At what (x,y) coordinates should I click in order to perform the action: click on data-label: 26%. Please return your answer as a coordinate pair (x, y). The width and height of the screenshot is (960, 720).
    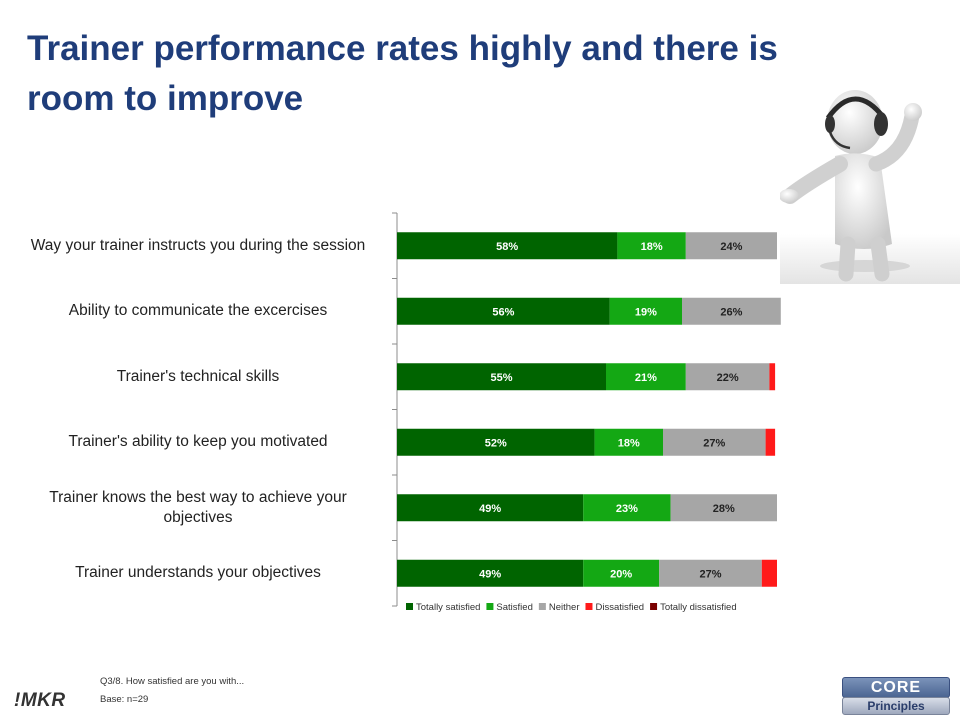
    Looking at the image, I should click on (731, 312).